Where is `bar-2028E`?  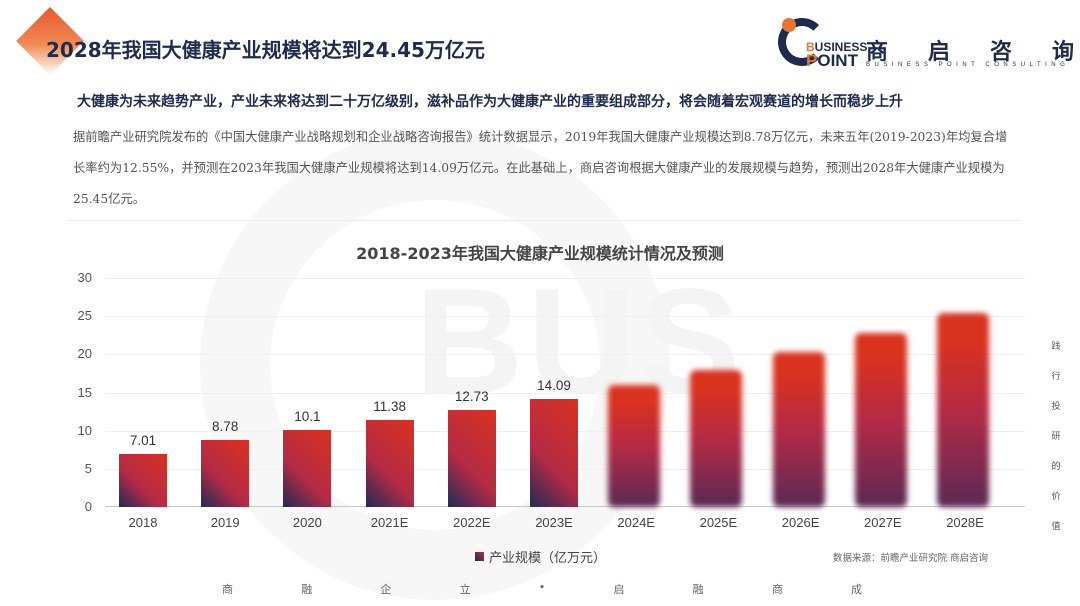
bar-2028E is located at coordinates (968, 392).